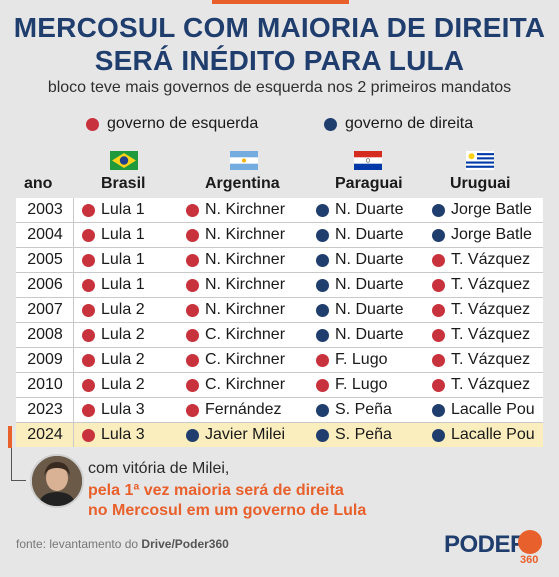  I want to click on col-header-paraguai: Paraguai, so click(369, 183).